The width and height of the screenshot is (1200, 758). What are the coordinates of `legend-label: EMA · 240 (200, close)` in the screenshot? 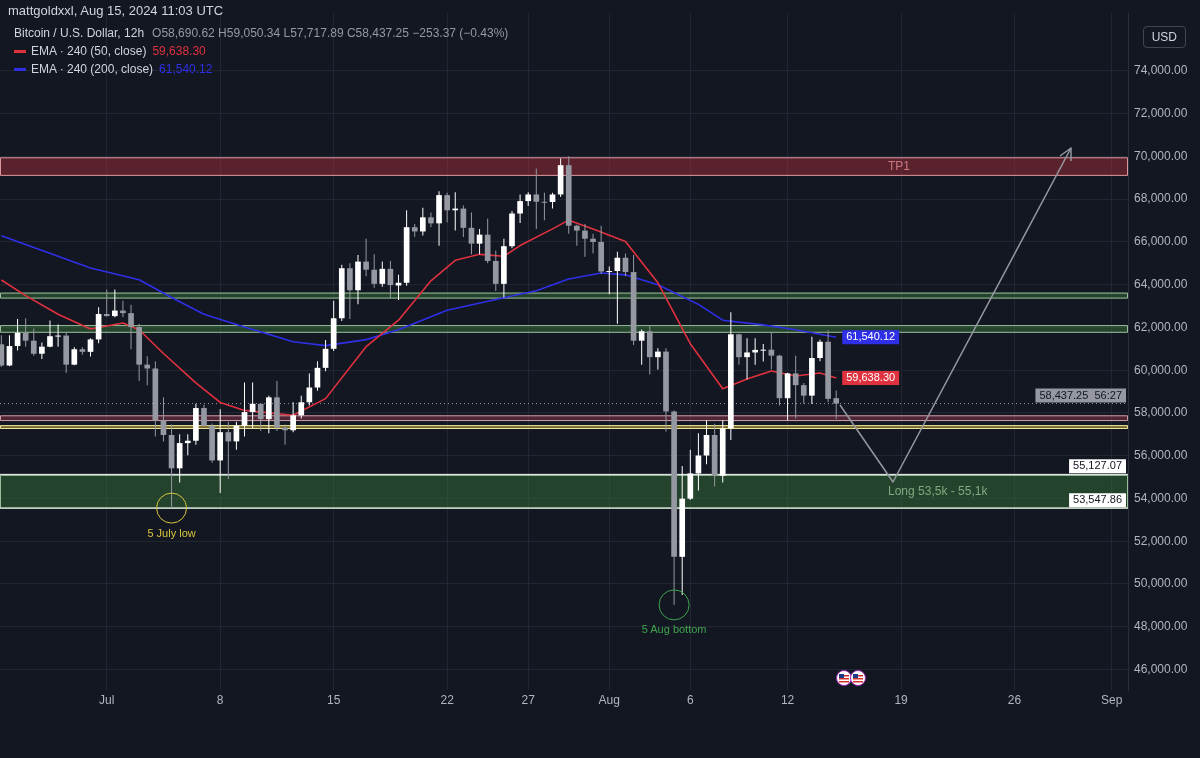 It's located at (92, 69).